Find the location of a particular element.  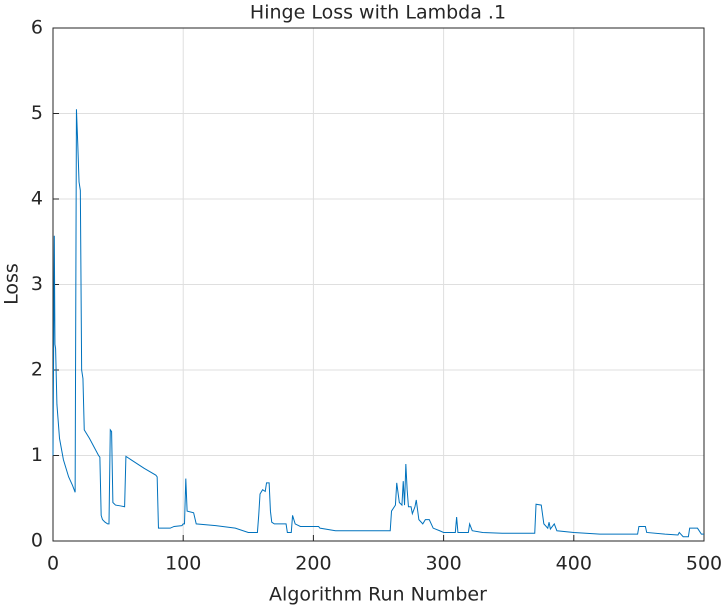

y-tick-label: 4 is located at coordinates (37, 199).